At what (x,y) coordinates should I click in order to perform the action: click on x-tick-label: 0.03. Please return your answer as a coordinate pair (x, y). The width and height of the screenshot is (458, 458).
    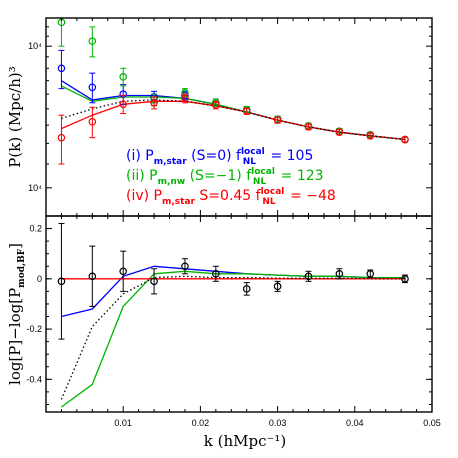
    Looking at the image, I should click on (278, 423).